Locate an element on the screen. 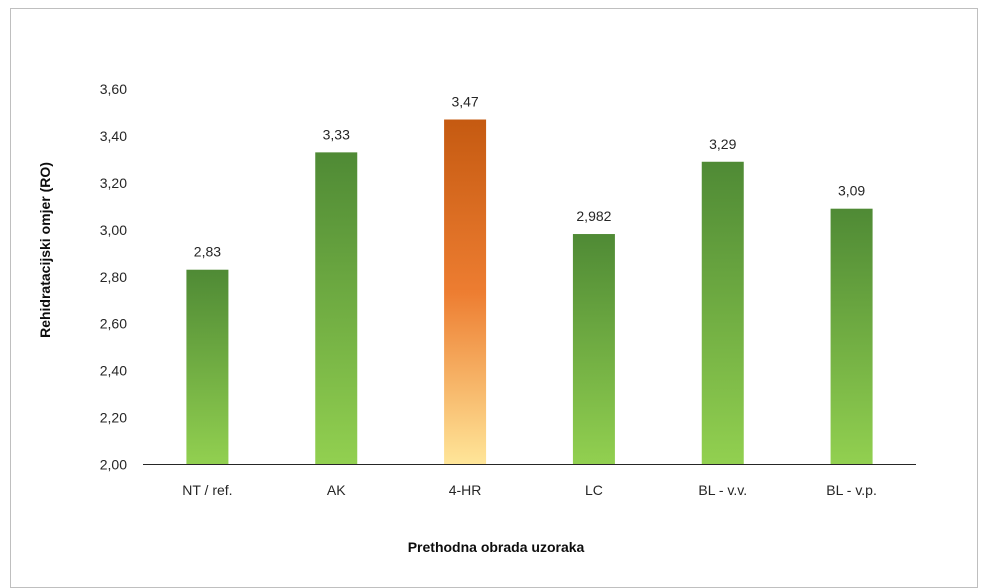 This screenshot has width=982, height=588. x-tick-label: BL - v.v. is located at coordinates (722, 490).